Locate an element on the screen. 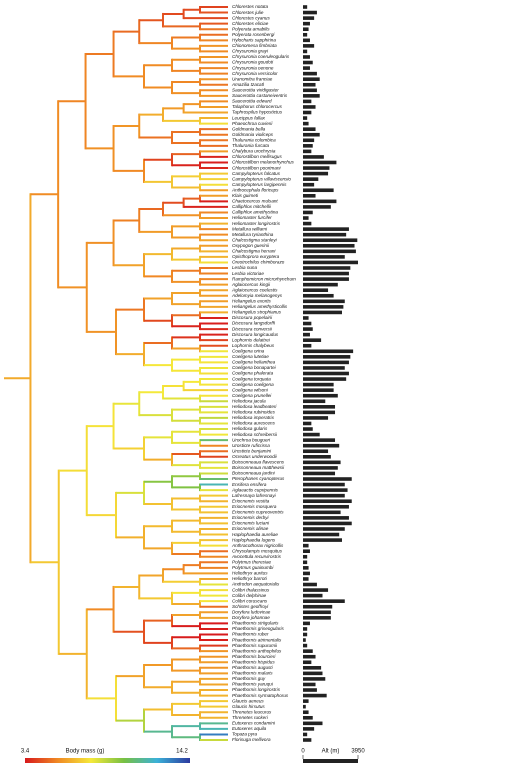 This screenshot has height=768, width=528. species-label: Calliphlox mitchellii is located at coordinates (252, 206).